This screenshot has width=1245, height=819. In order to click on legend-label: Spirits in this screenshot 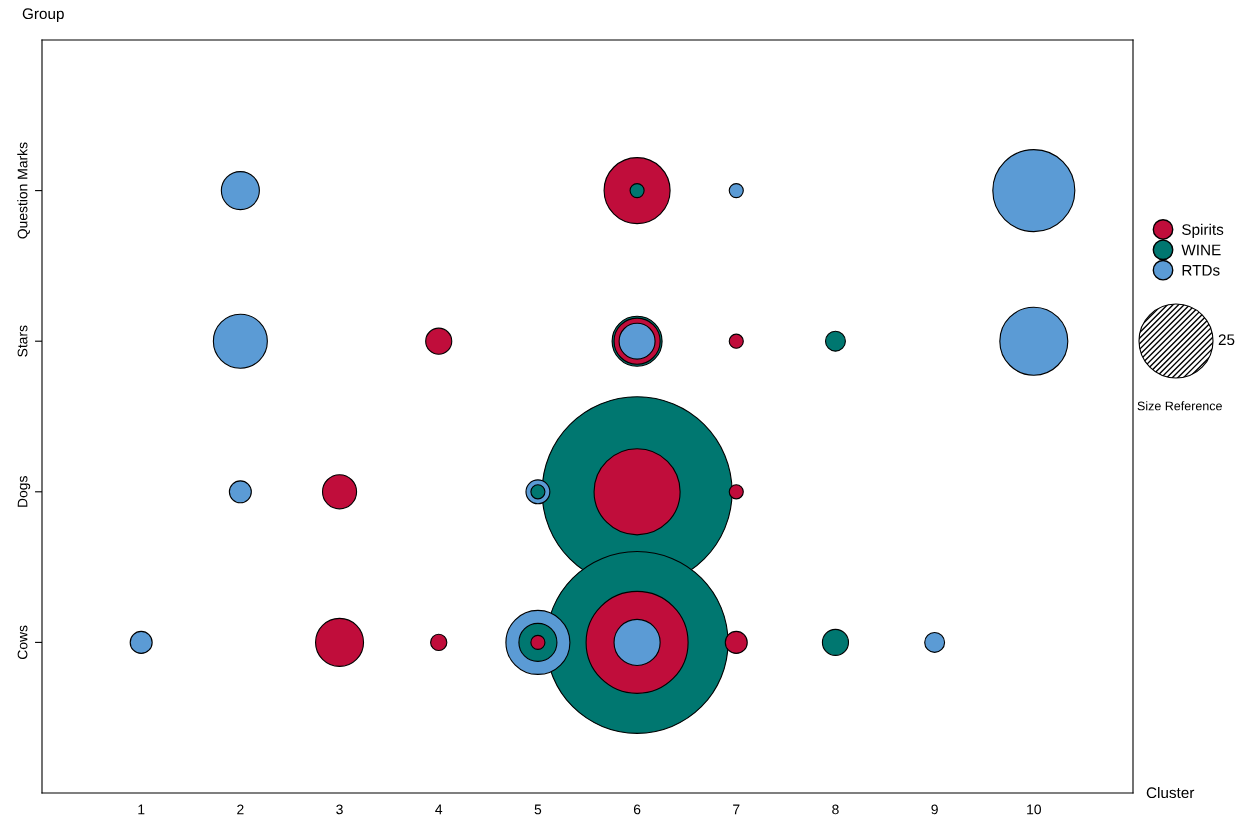, I will do `click(1203, 230)`.